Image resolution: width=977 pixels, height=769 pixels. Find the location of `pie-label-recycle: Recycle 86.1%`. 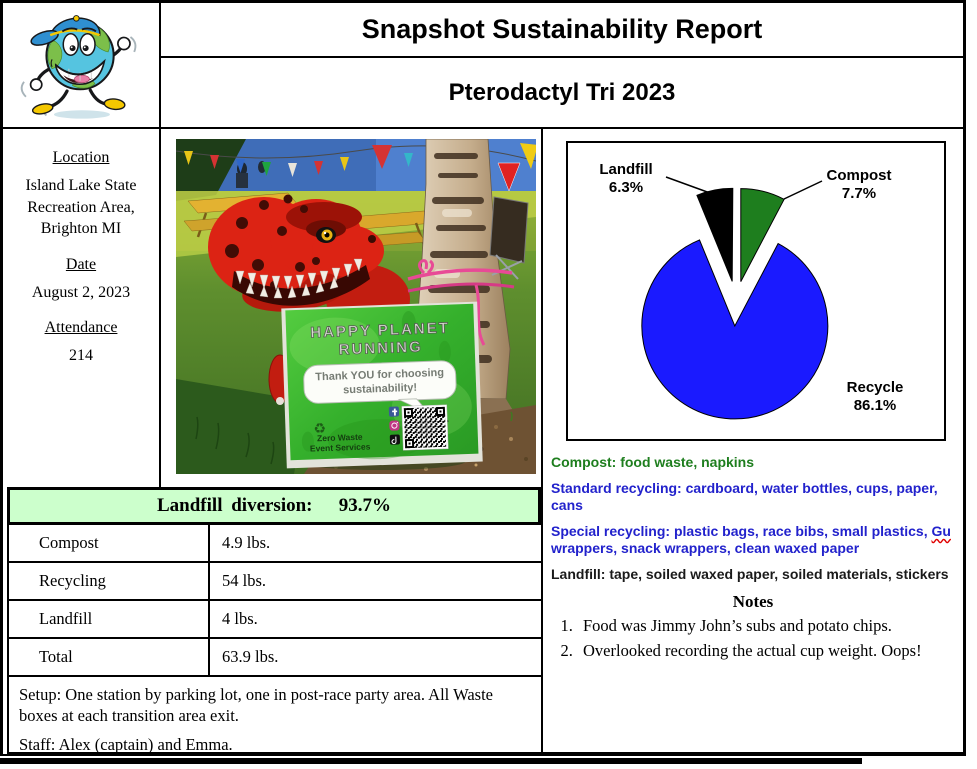

pie-label-recycle: Recycle 86.1% is located at coordinates (875, 396).